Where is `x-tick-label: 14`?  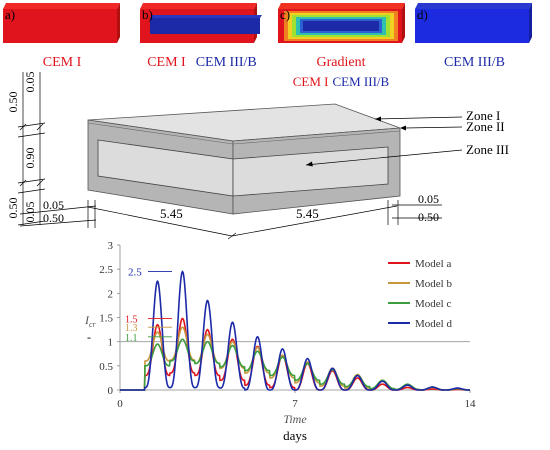
x-tick-label: 14 is located at coordinates (471, 404).